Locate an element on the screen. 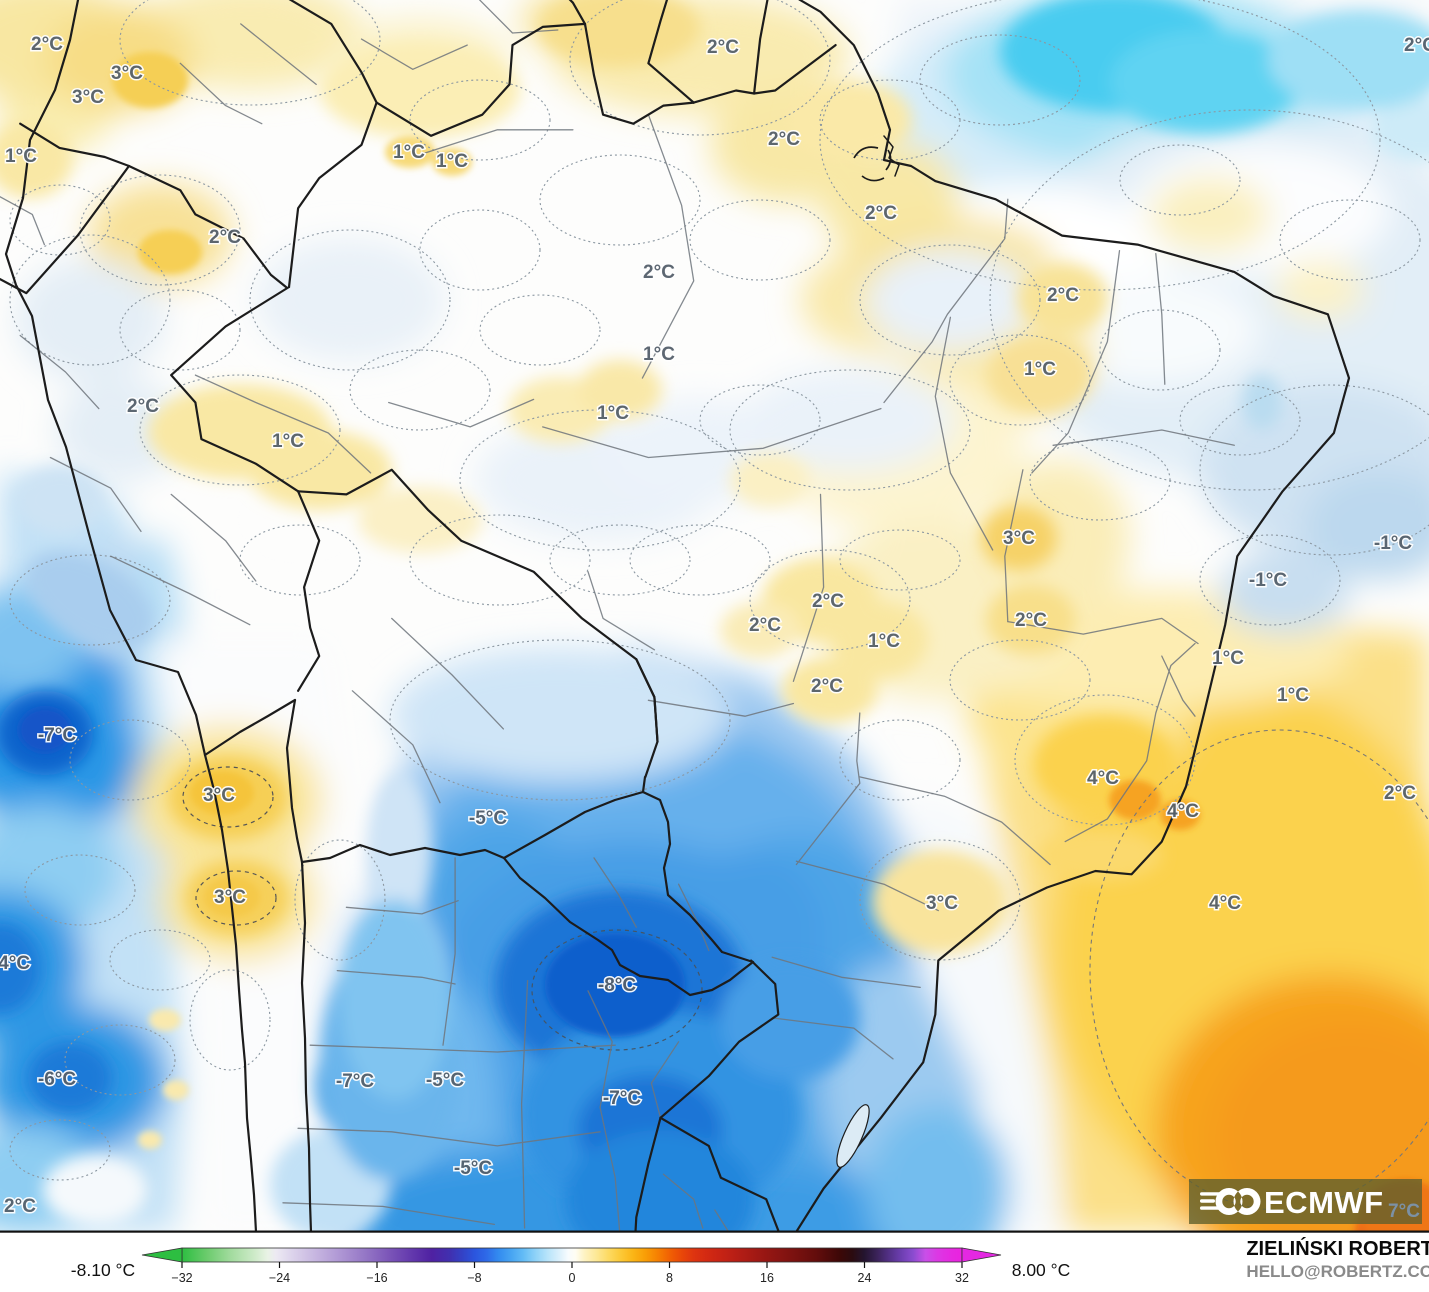  svg-text: -6°C is located at coordinates (57, 1079).